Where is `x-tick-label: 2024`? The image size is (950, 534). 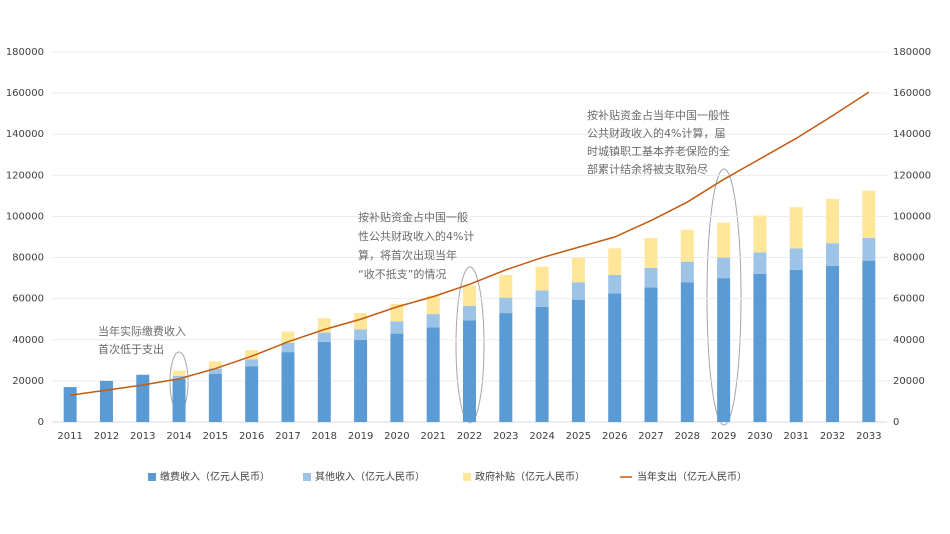 x-tick-label: 2024 is located at coordinates (541, 436).